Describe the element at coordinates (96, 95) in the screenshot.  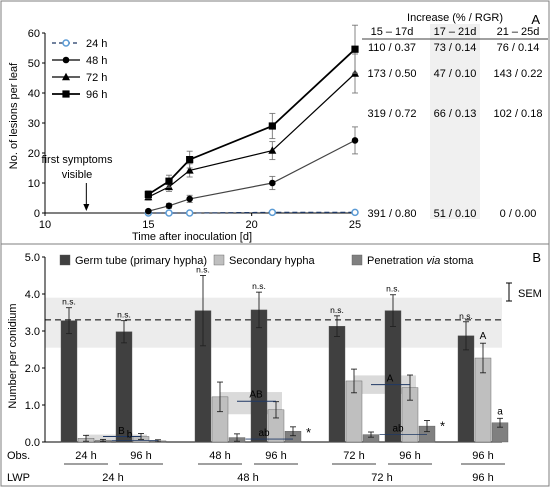
I see `legend-label: 96 h` at that location.